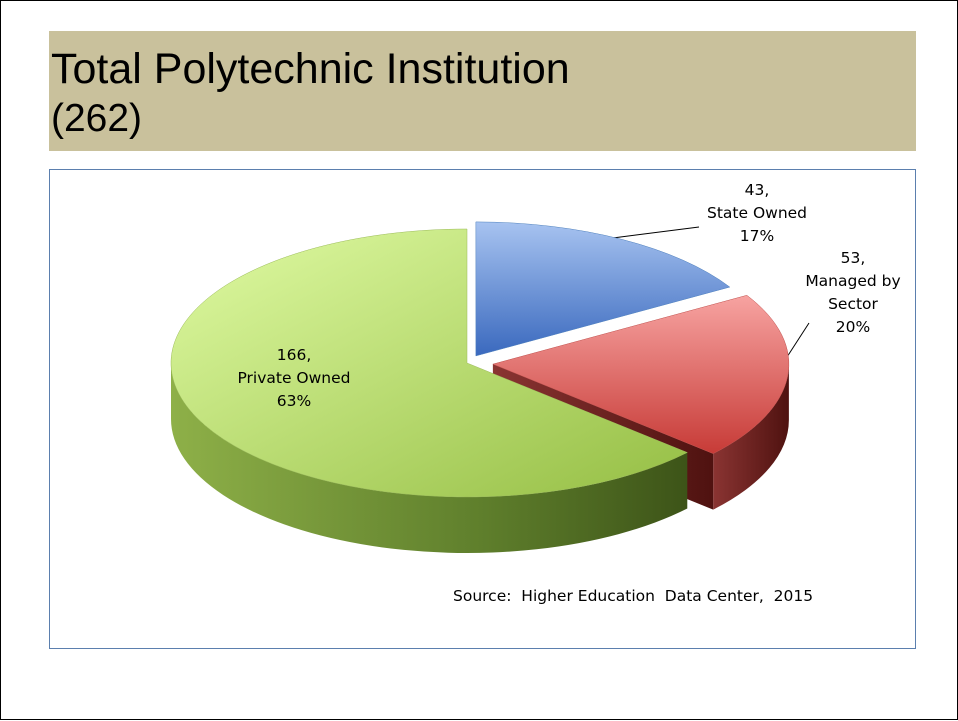 This screenshot has width=958, height=721. I want to click on label-percent: 63%, so click(294, 401).